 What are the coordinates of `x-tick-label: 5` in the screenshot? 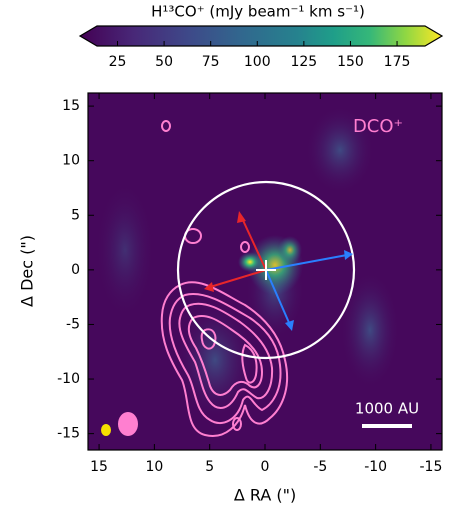 It's located at (209, 467).